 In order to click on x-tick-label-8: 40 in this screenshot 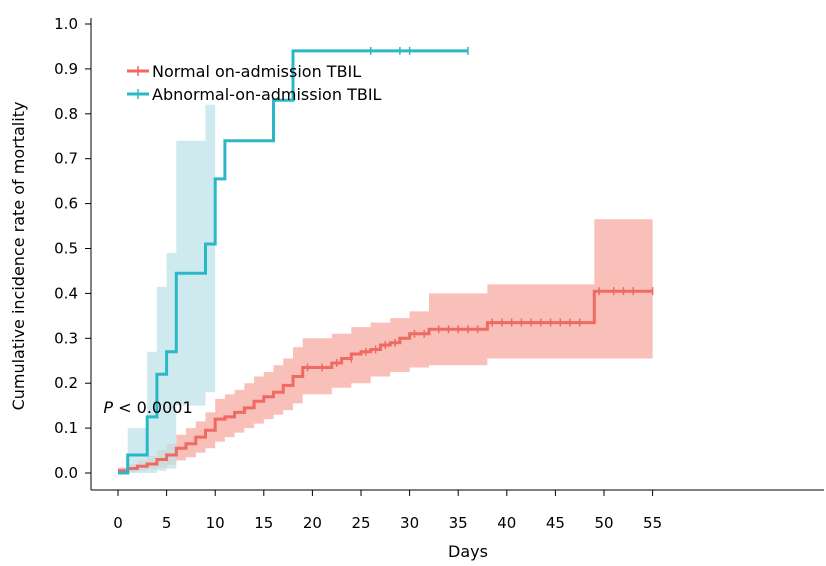, I will do `click(506, 523)`.